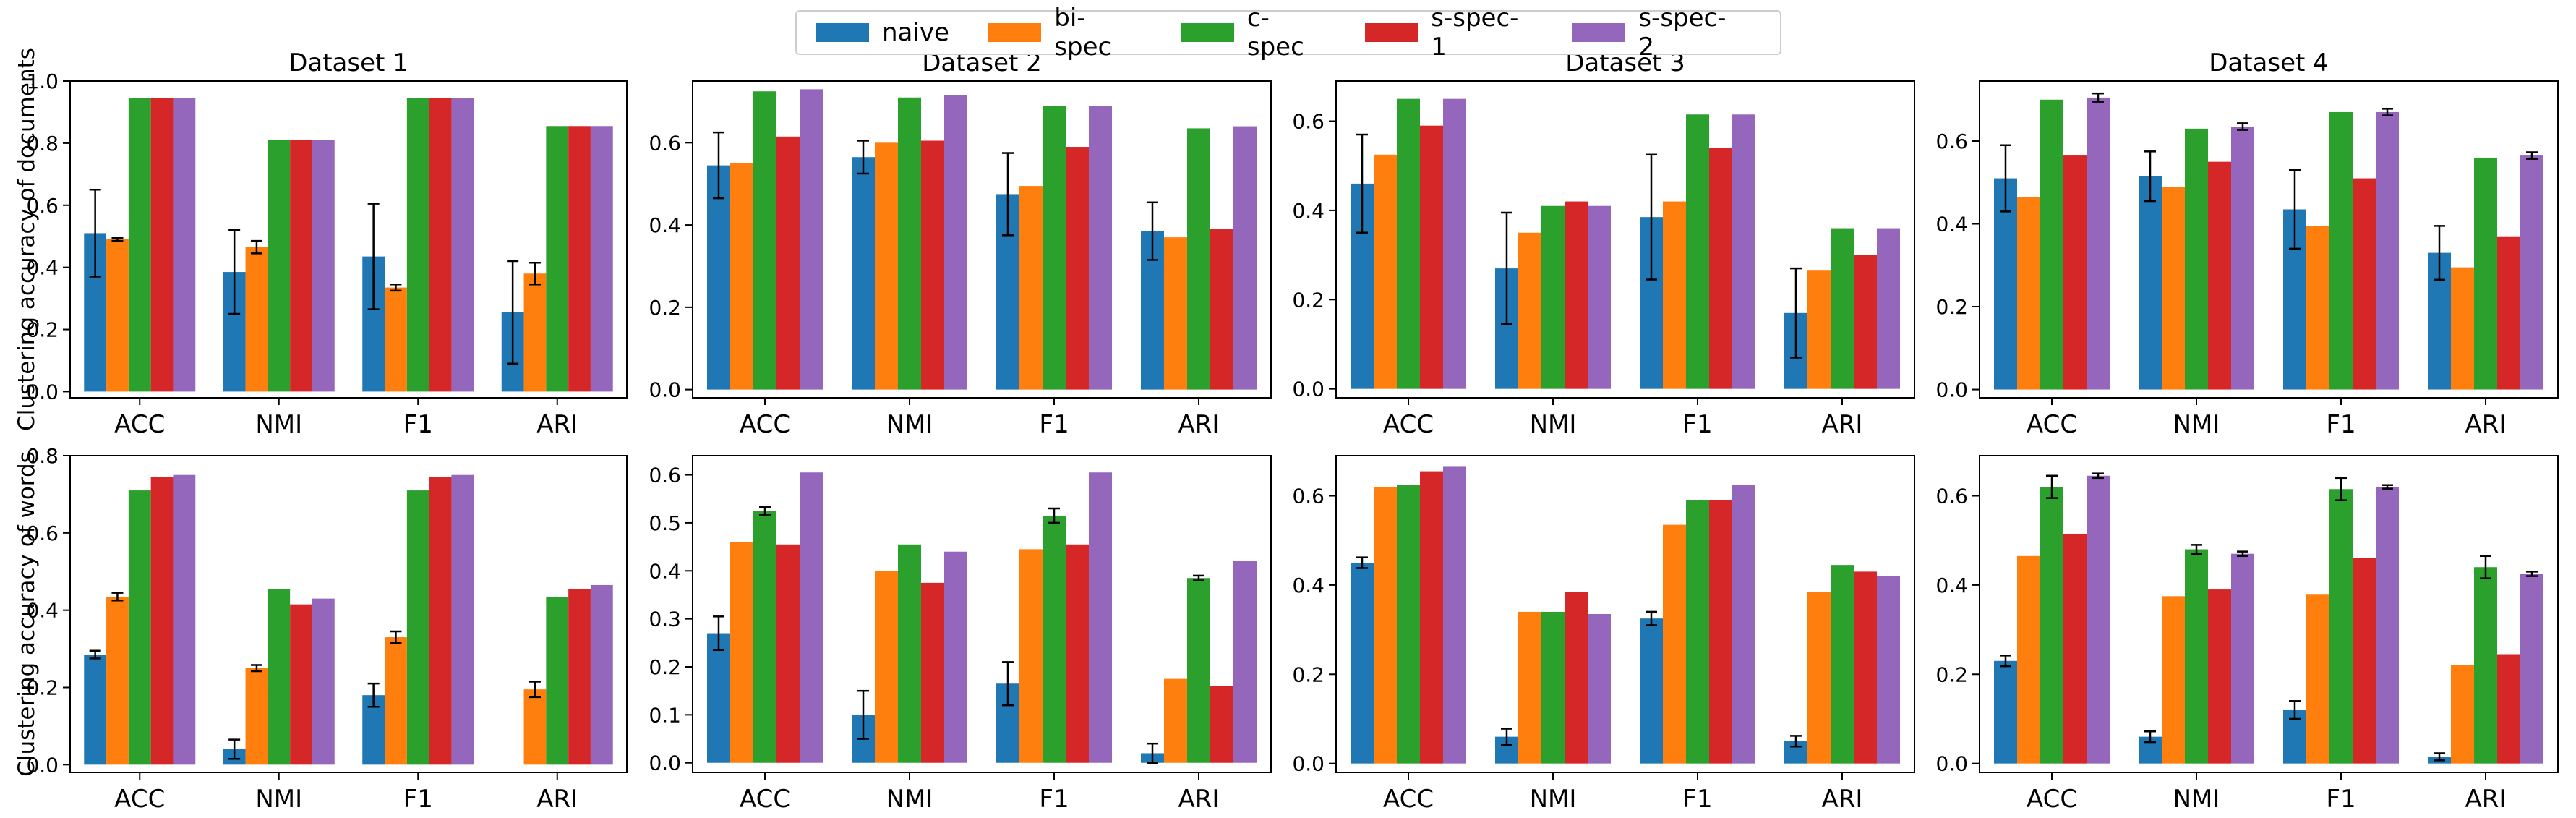 This screenshot has height=818, width=2576. What do you see at coordinates (665, 715) in the screenshot?
I see `y-tick-label: 0.1` at bounding box center [665, 715].